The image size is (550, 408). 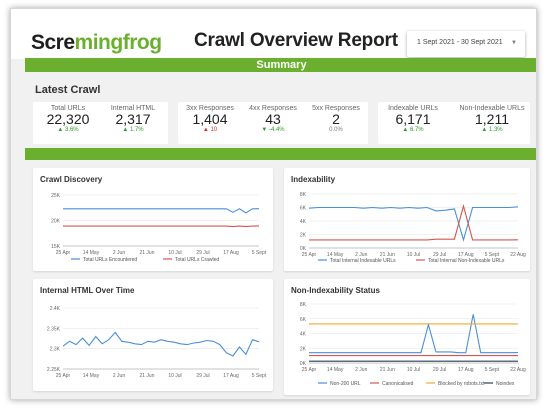 I want to click on metric-delta: ▲ 3.6%, so click(x=68, y=130).